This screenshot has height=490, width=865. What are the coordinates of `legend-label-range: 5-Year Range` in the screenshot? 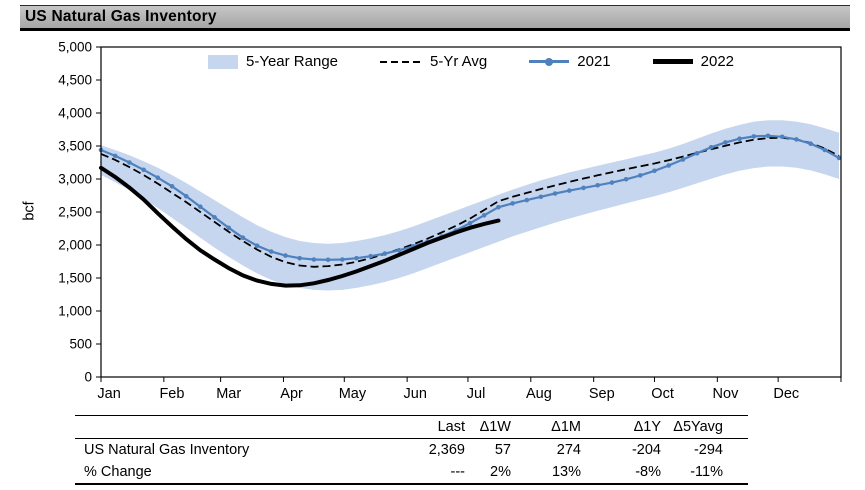 It's located at (291, 61).